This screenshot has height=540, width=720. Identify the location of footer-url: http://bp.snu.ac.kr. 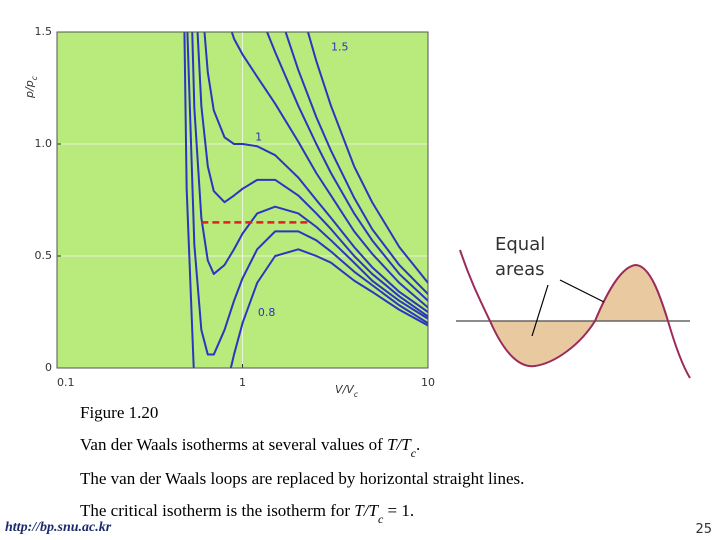
(58, 527).